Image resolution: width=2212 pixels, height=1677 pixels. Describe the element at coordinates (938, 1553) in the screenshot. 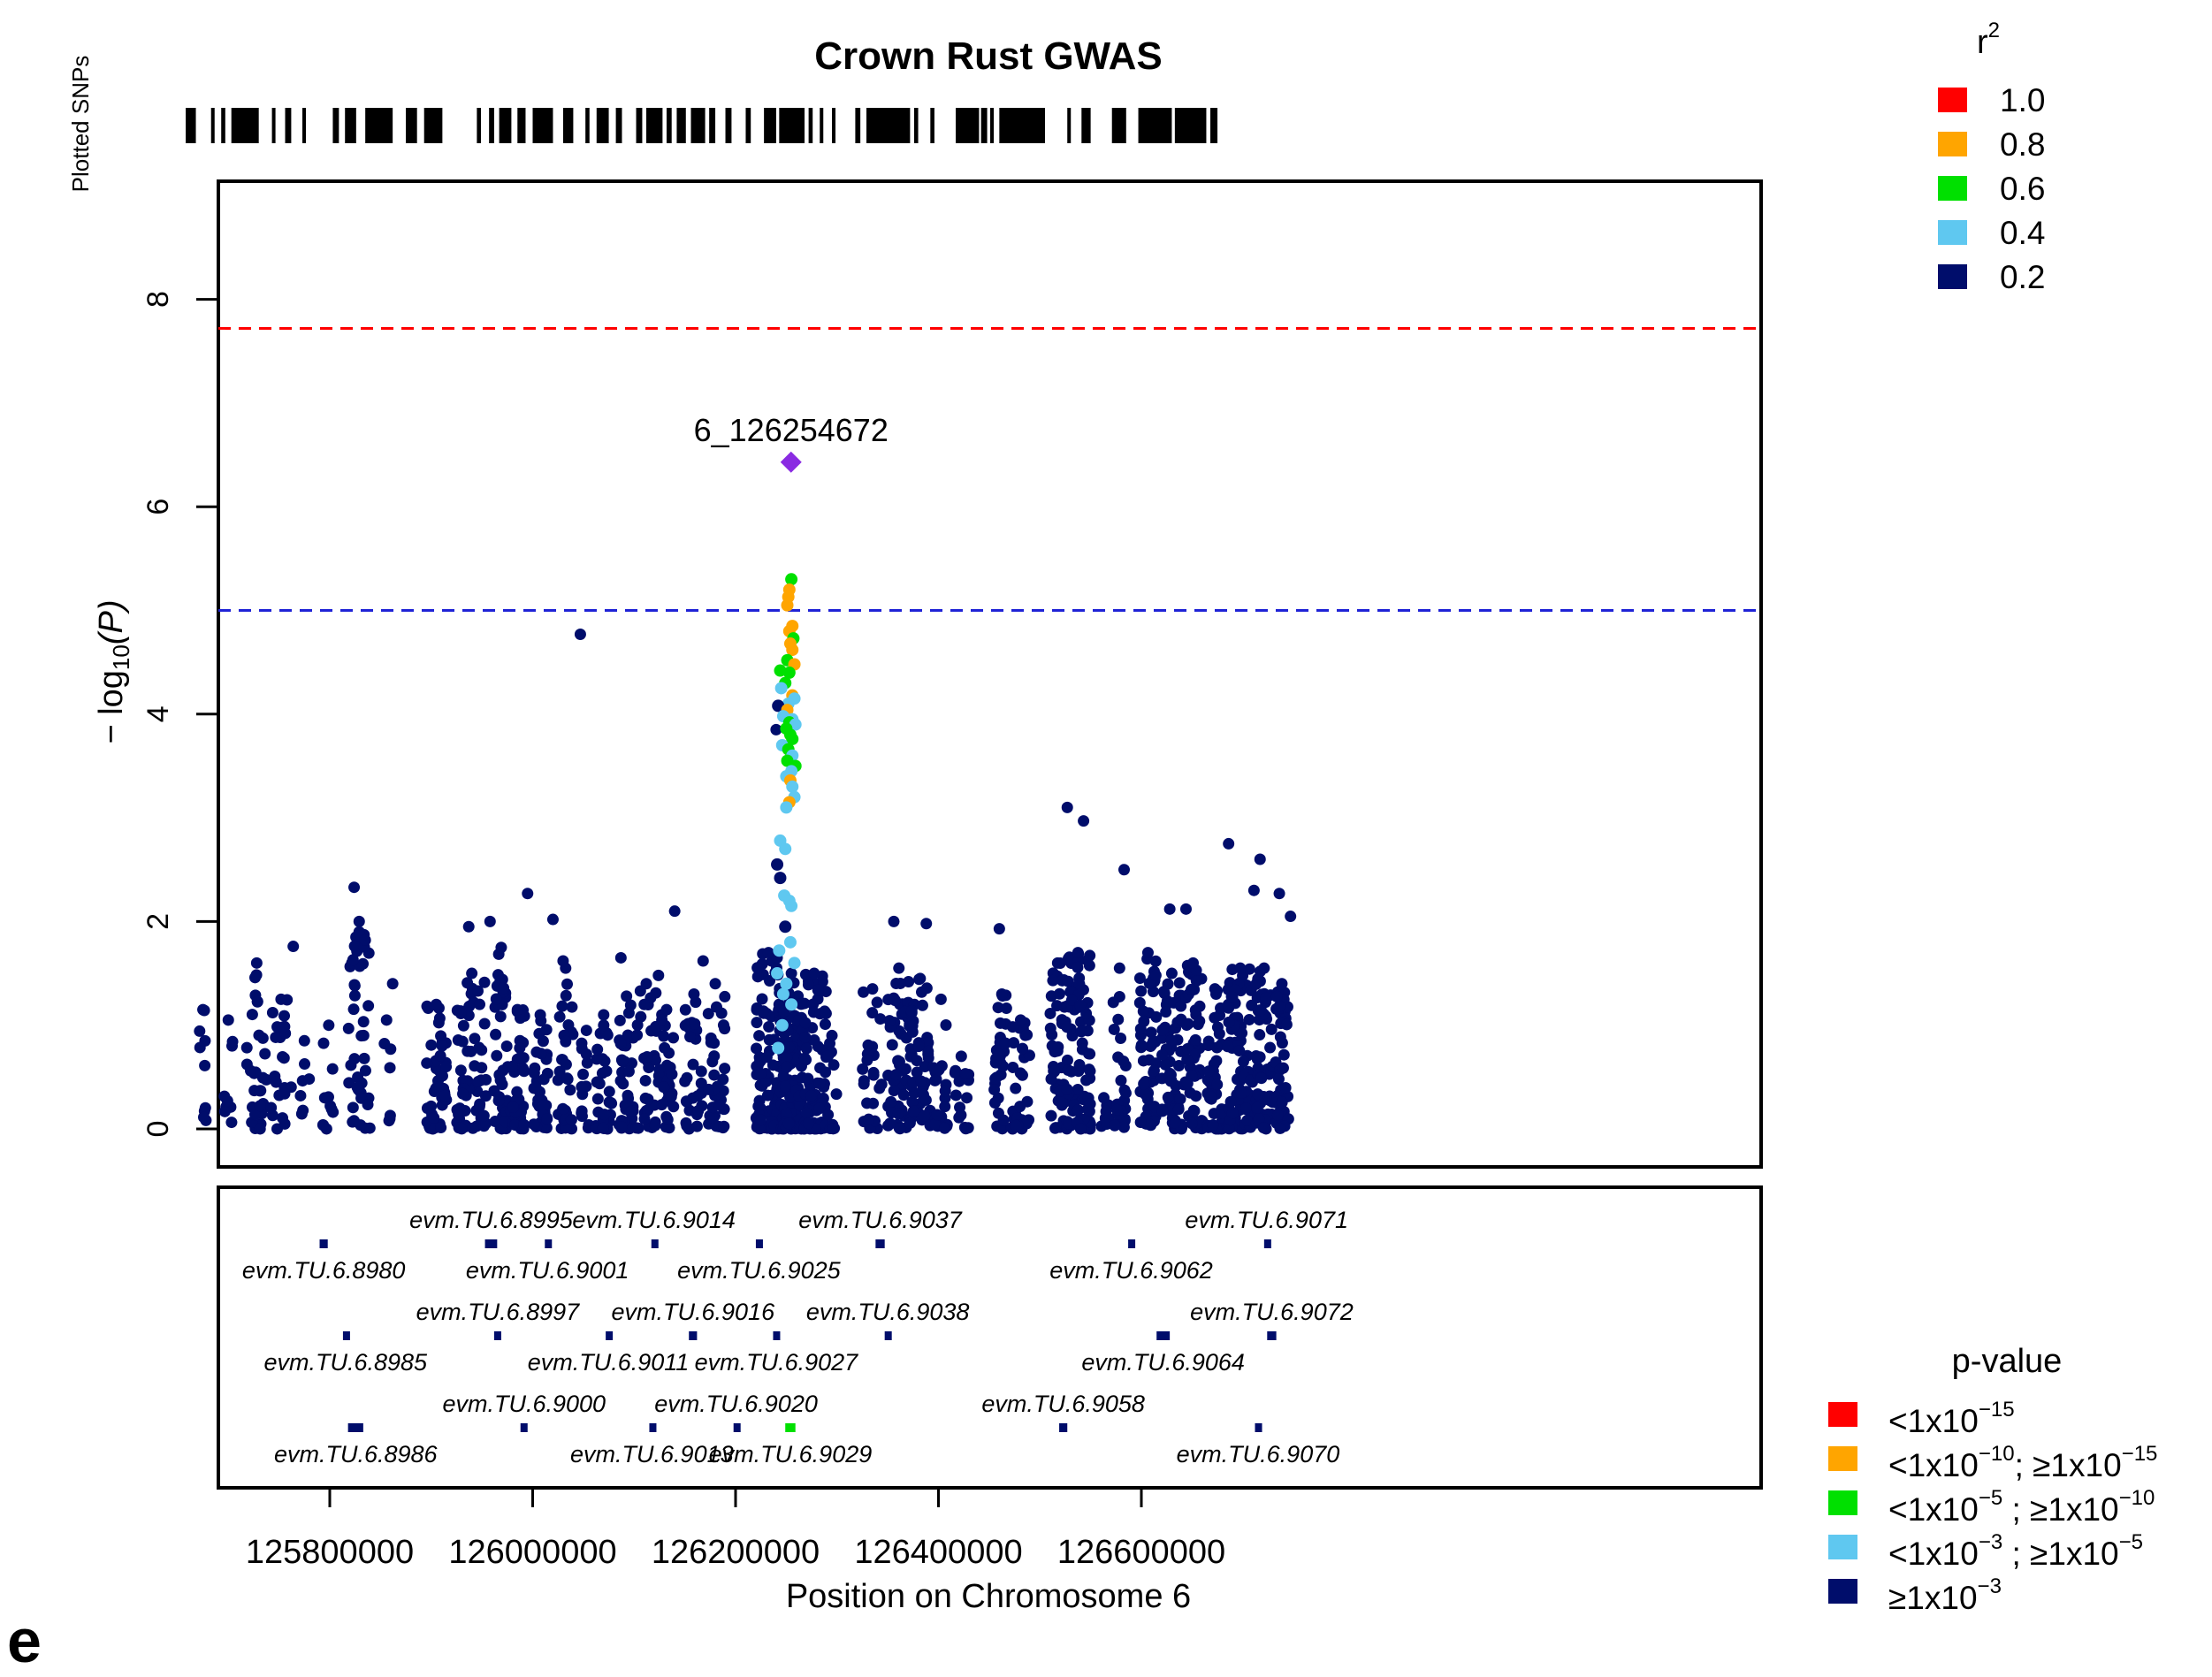

I see `x-tick-label: 126400000` at that location.